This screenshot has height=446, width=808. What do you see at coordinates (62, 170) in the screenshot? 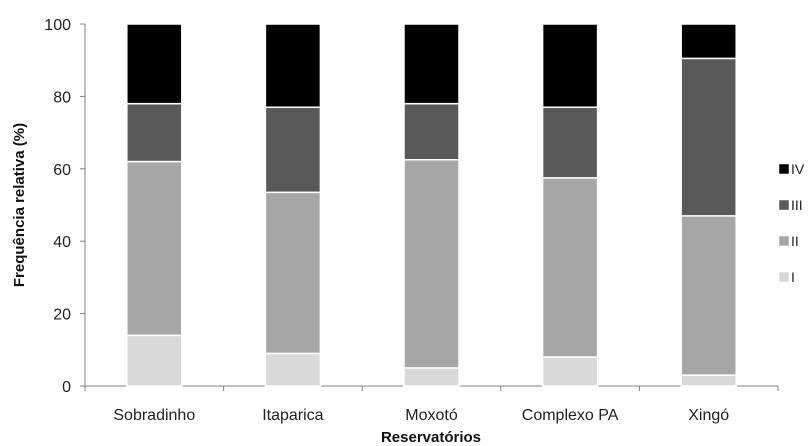
I see `y-tick-label: 60` at bounding box center [62, 170].